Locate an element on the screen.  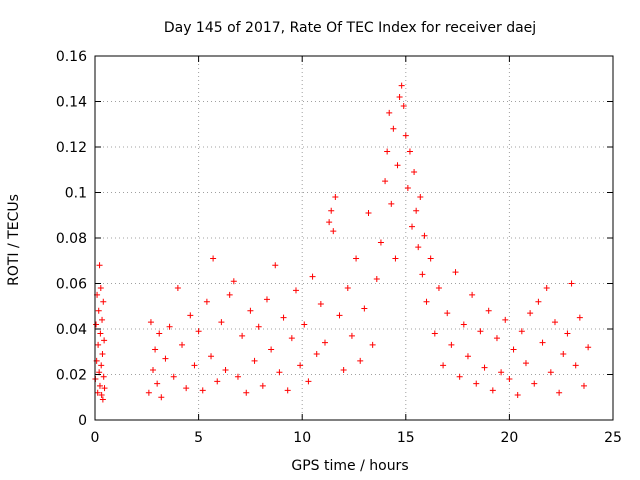
y-tick-label: 0.04 is located at coordinates (71, 330).